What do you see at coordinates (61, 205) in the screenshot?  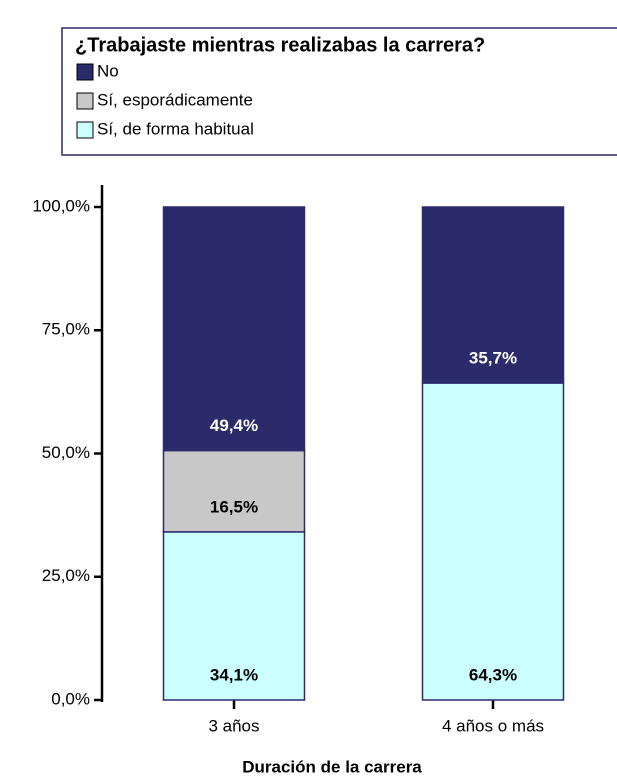 I see `y-tick-label: 100,0%` at bounding box center [61, 205].